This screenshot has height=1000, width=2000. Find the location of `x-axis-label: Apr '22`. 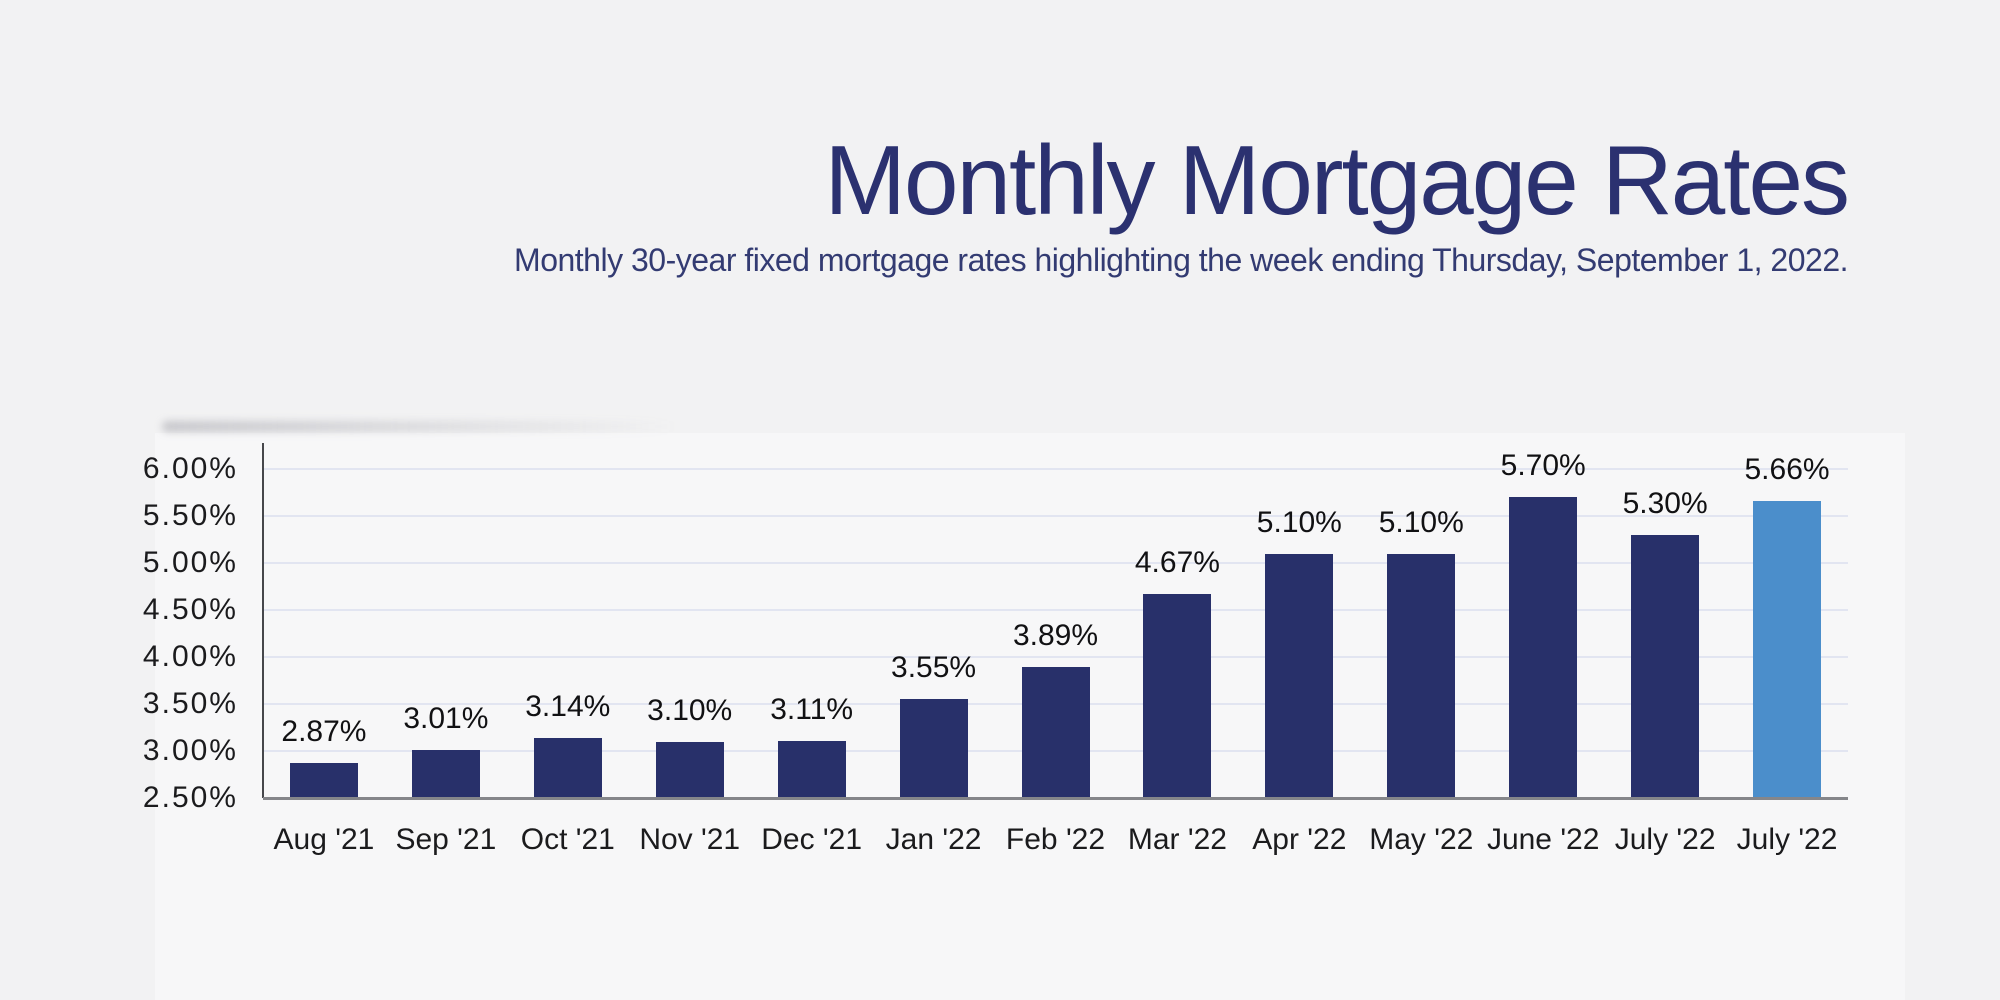

x-axis-label: Apr '22 is located at coordinates (1299, 839).